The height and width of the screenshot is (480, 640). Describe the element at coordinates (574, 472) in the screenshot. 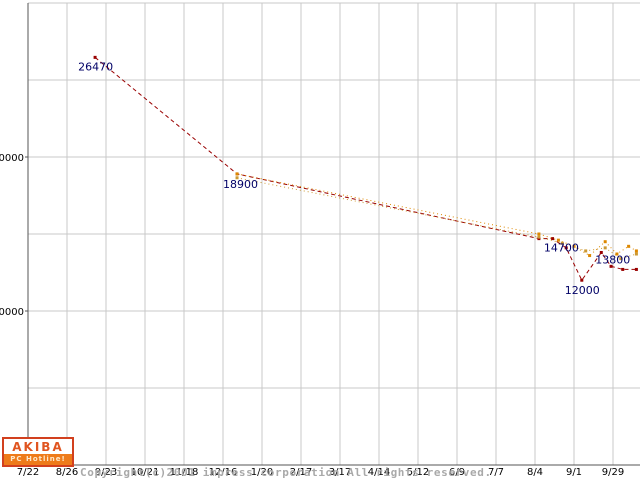

I see `x-axis-tick-label: 9/1` at that location.